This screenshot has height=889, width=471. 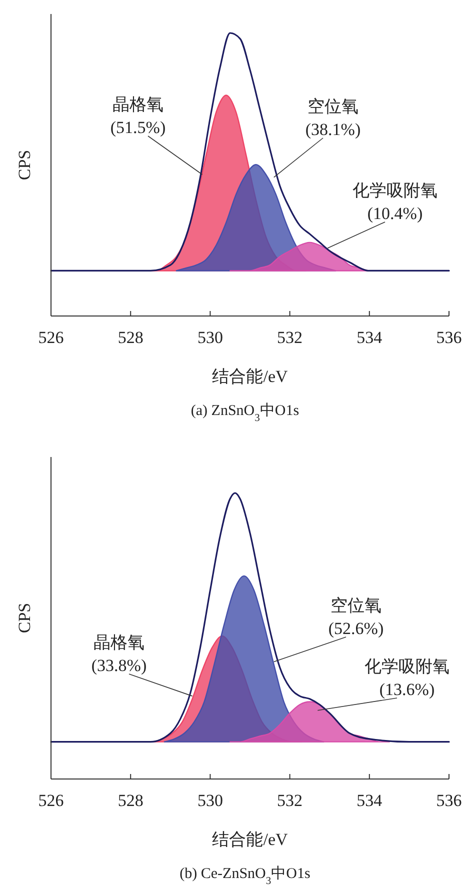 I want to click on text: (a) ZnSnO$_{3}$中O1s, so click(x=245, y=413).